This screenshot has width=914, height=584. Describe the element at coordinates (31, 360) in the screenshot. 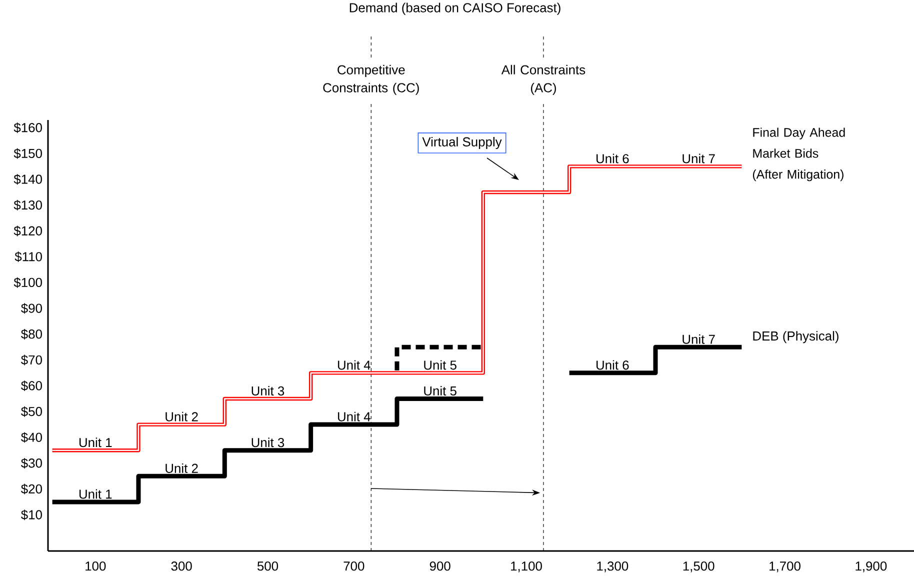

I see `y-tick-label: $70` at that location.